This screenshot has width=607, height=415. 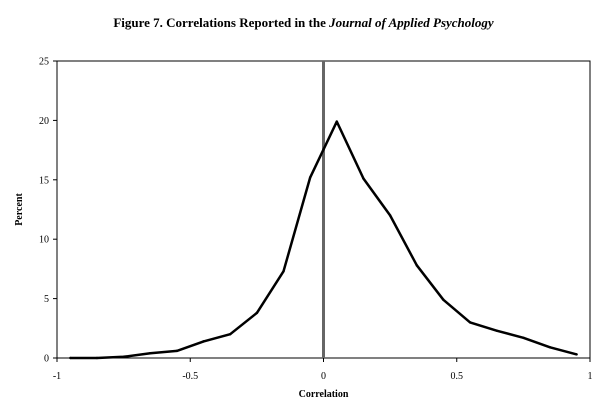 I want to click on y-tick-label: 0, so click(x=46, y=359).